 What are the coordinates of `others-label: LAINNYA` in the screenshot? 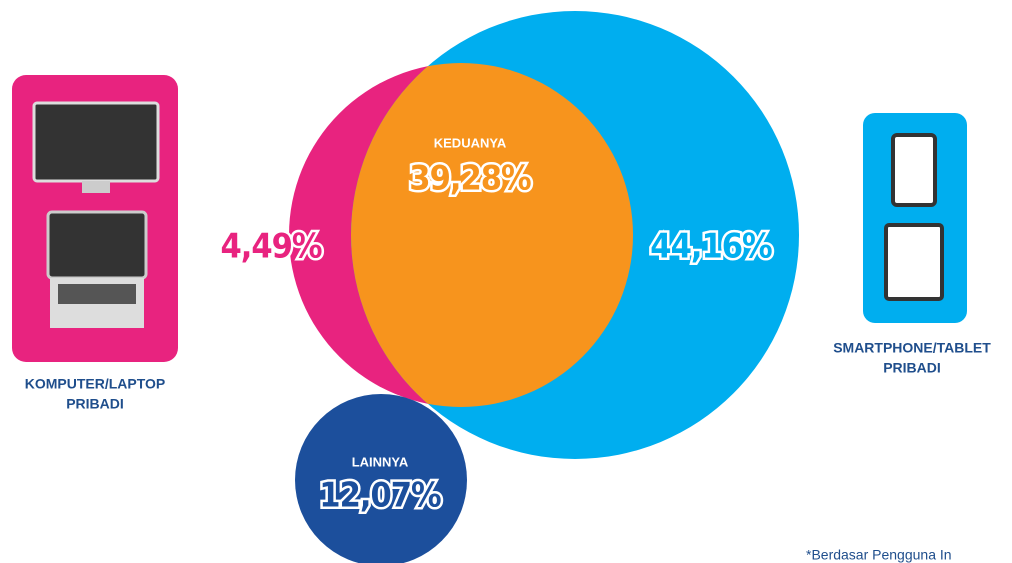 It's located at (380, 461).